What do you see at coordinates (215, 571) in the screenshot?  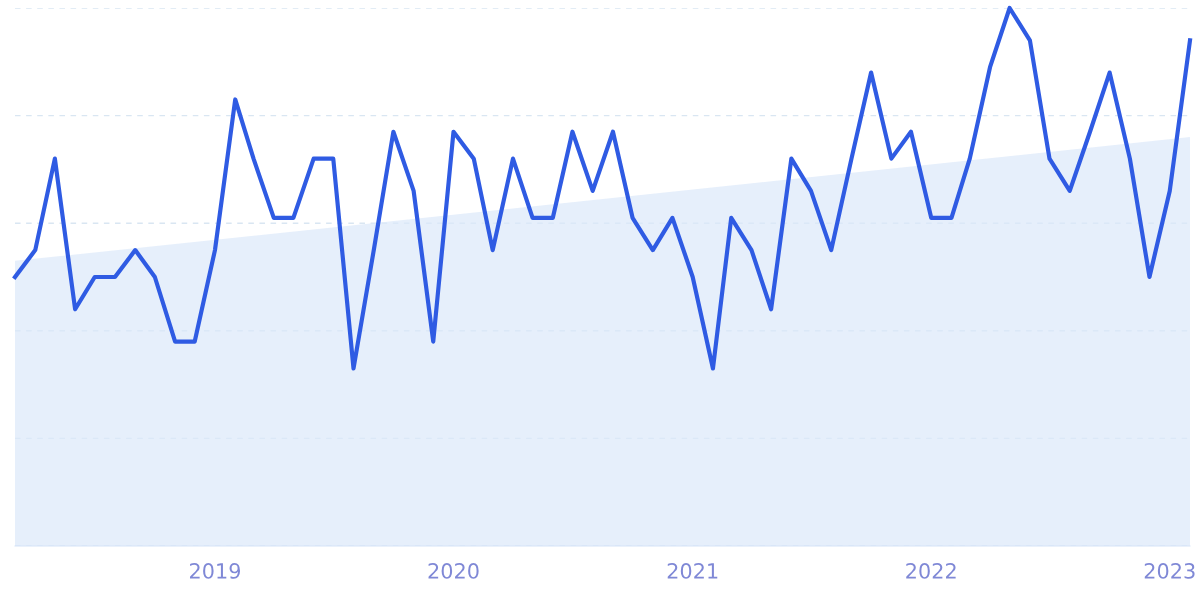 I see `x-tick-label: 2019` at bounding box center [215, 571].